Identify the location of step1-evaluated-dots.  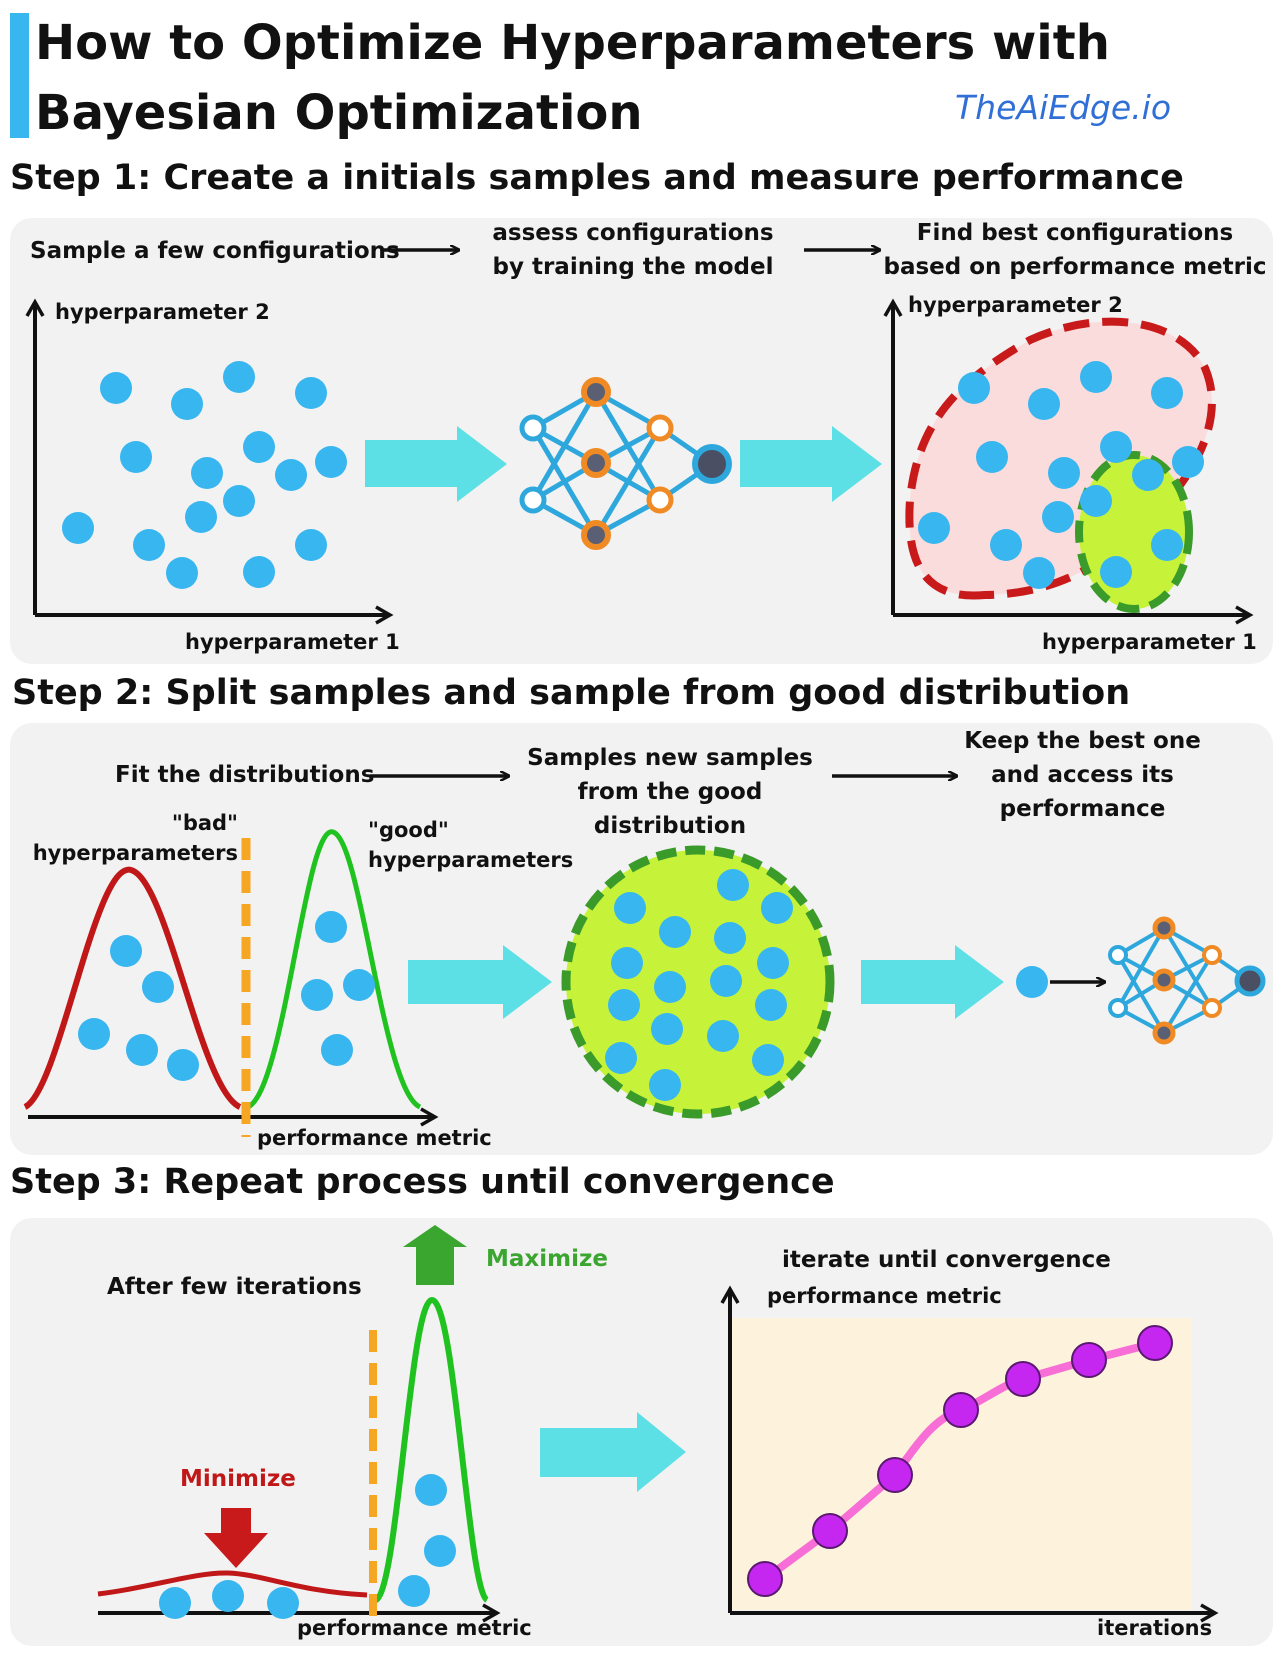
(1061, 475).